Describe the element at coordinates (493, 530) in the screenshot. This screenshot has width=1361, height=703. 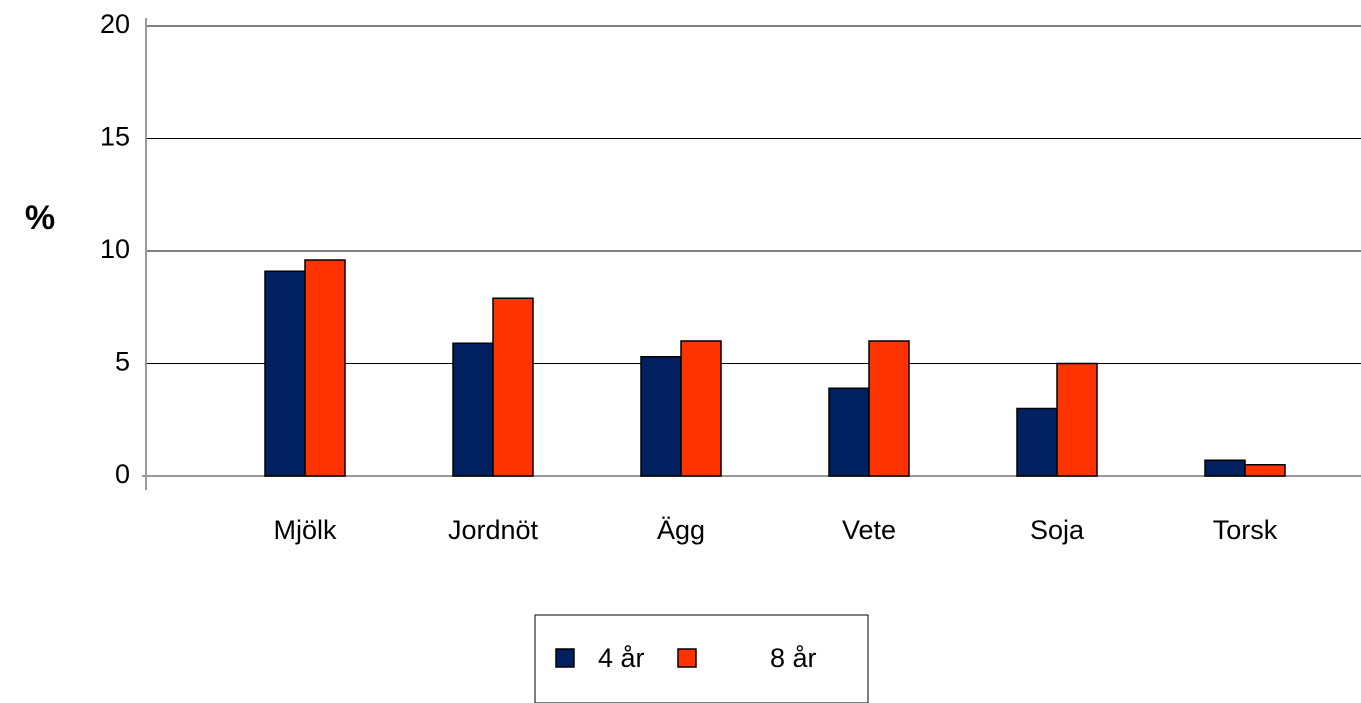
I see `x-tick-label: Jordnöt` at that location.